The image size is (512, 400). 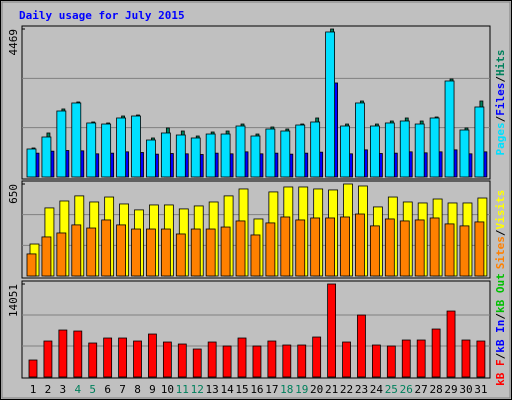 What do you see at coordinates (377, 389) in the screenshot?
I see `x-tick-label: 24` at bounding box center [377, 389].